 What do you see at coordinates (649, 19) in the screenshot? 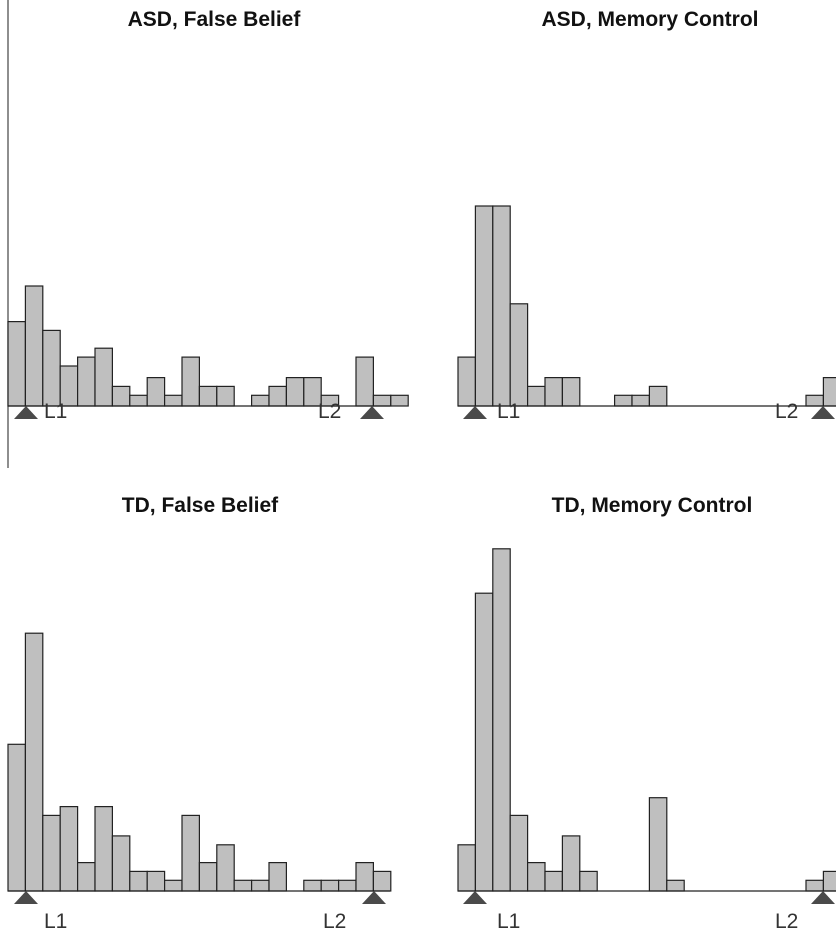
I see `panel-title: ASD, Memory Control` at bounding box center [649, 19].